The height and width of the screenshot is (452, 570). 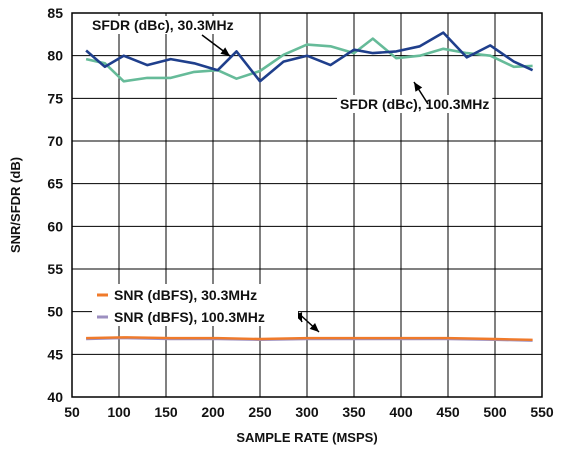 I want to click on x-tick-label: 450, so click(x=448, y=412).